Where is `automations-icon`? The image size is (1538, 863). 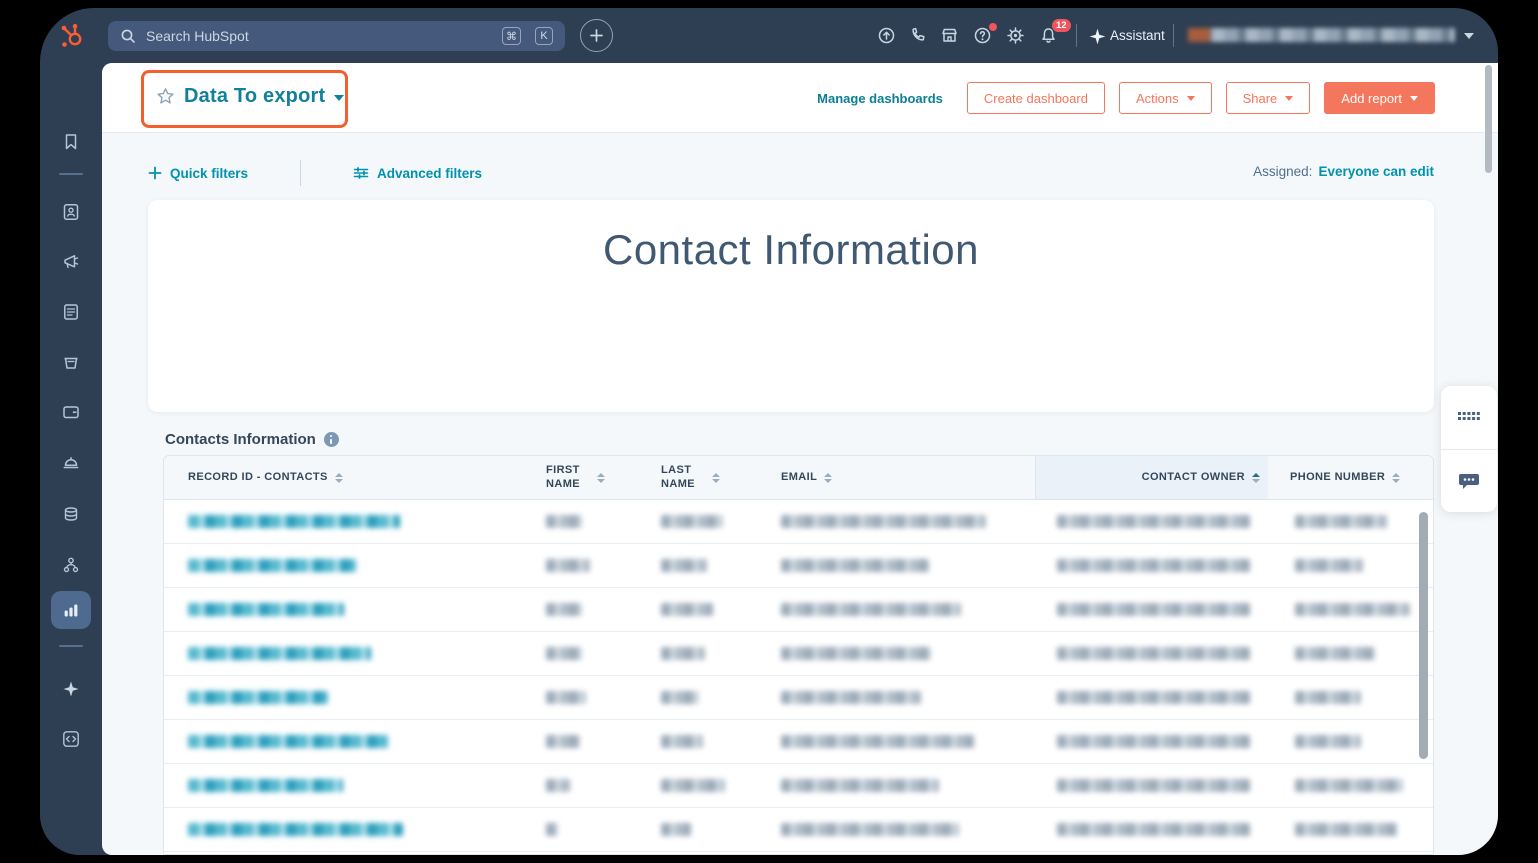 automations-icon is located at coordinates (71, 565).